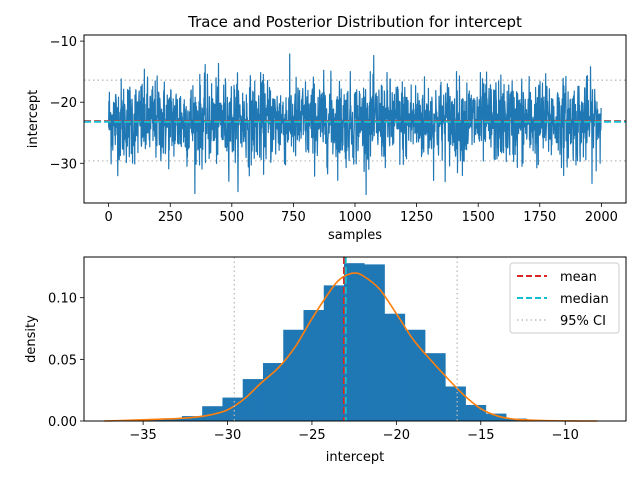 This screenshot has width=640, height=479. I want to click on legend-median-label: median, so click(584, 299).